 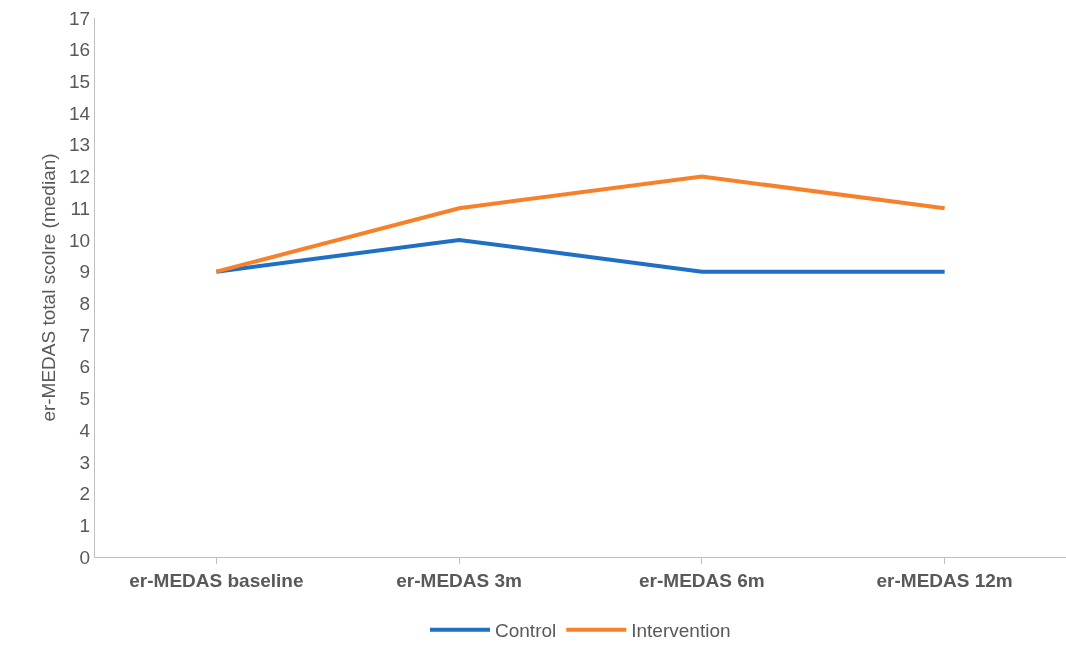 What do you see at coordinates (80, 50) in the screenshot?
I see `y-tick-label: 16` at bounding box center [80, 50].